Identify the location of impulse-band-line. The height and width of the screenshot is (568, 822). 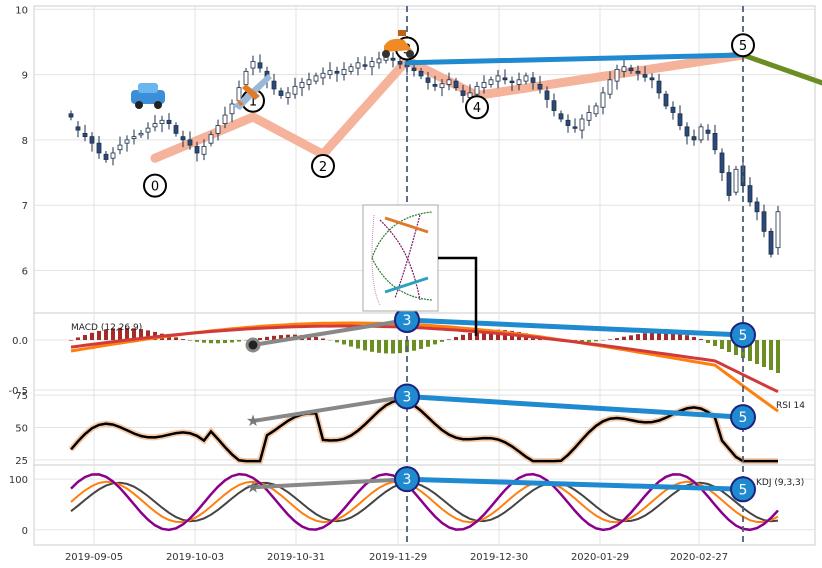
(449, 106).